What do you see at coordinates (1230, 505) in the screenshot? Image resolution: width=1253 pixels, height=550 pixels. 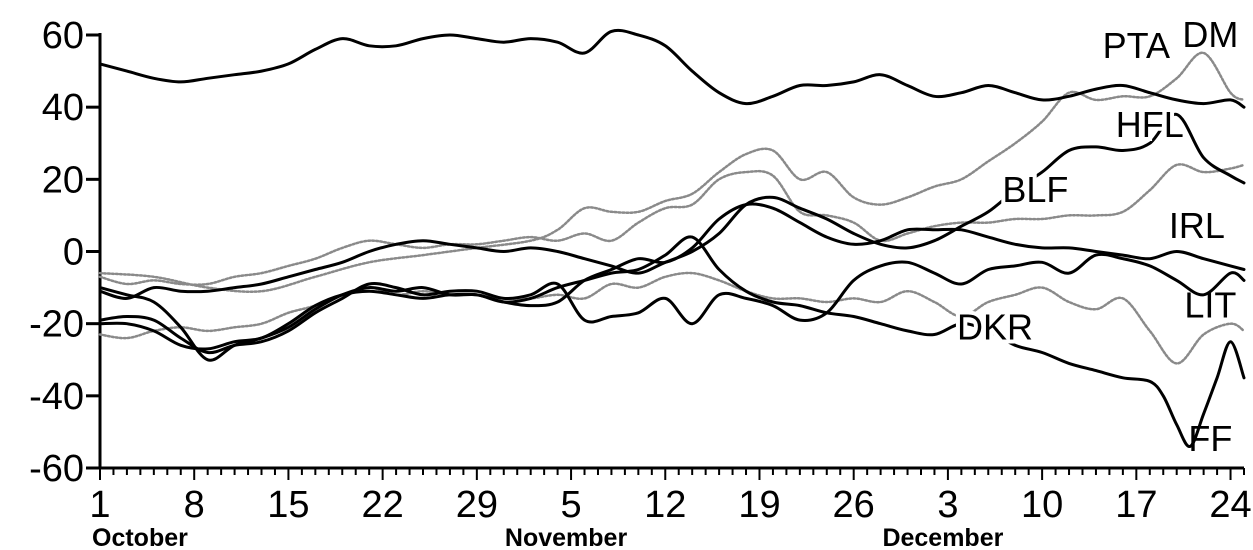 I see `x-tick-label: 24` at bounding box center [1230, 505].